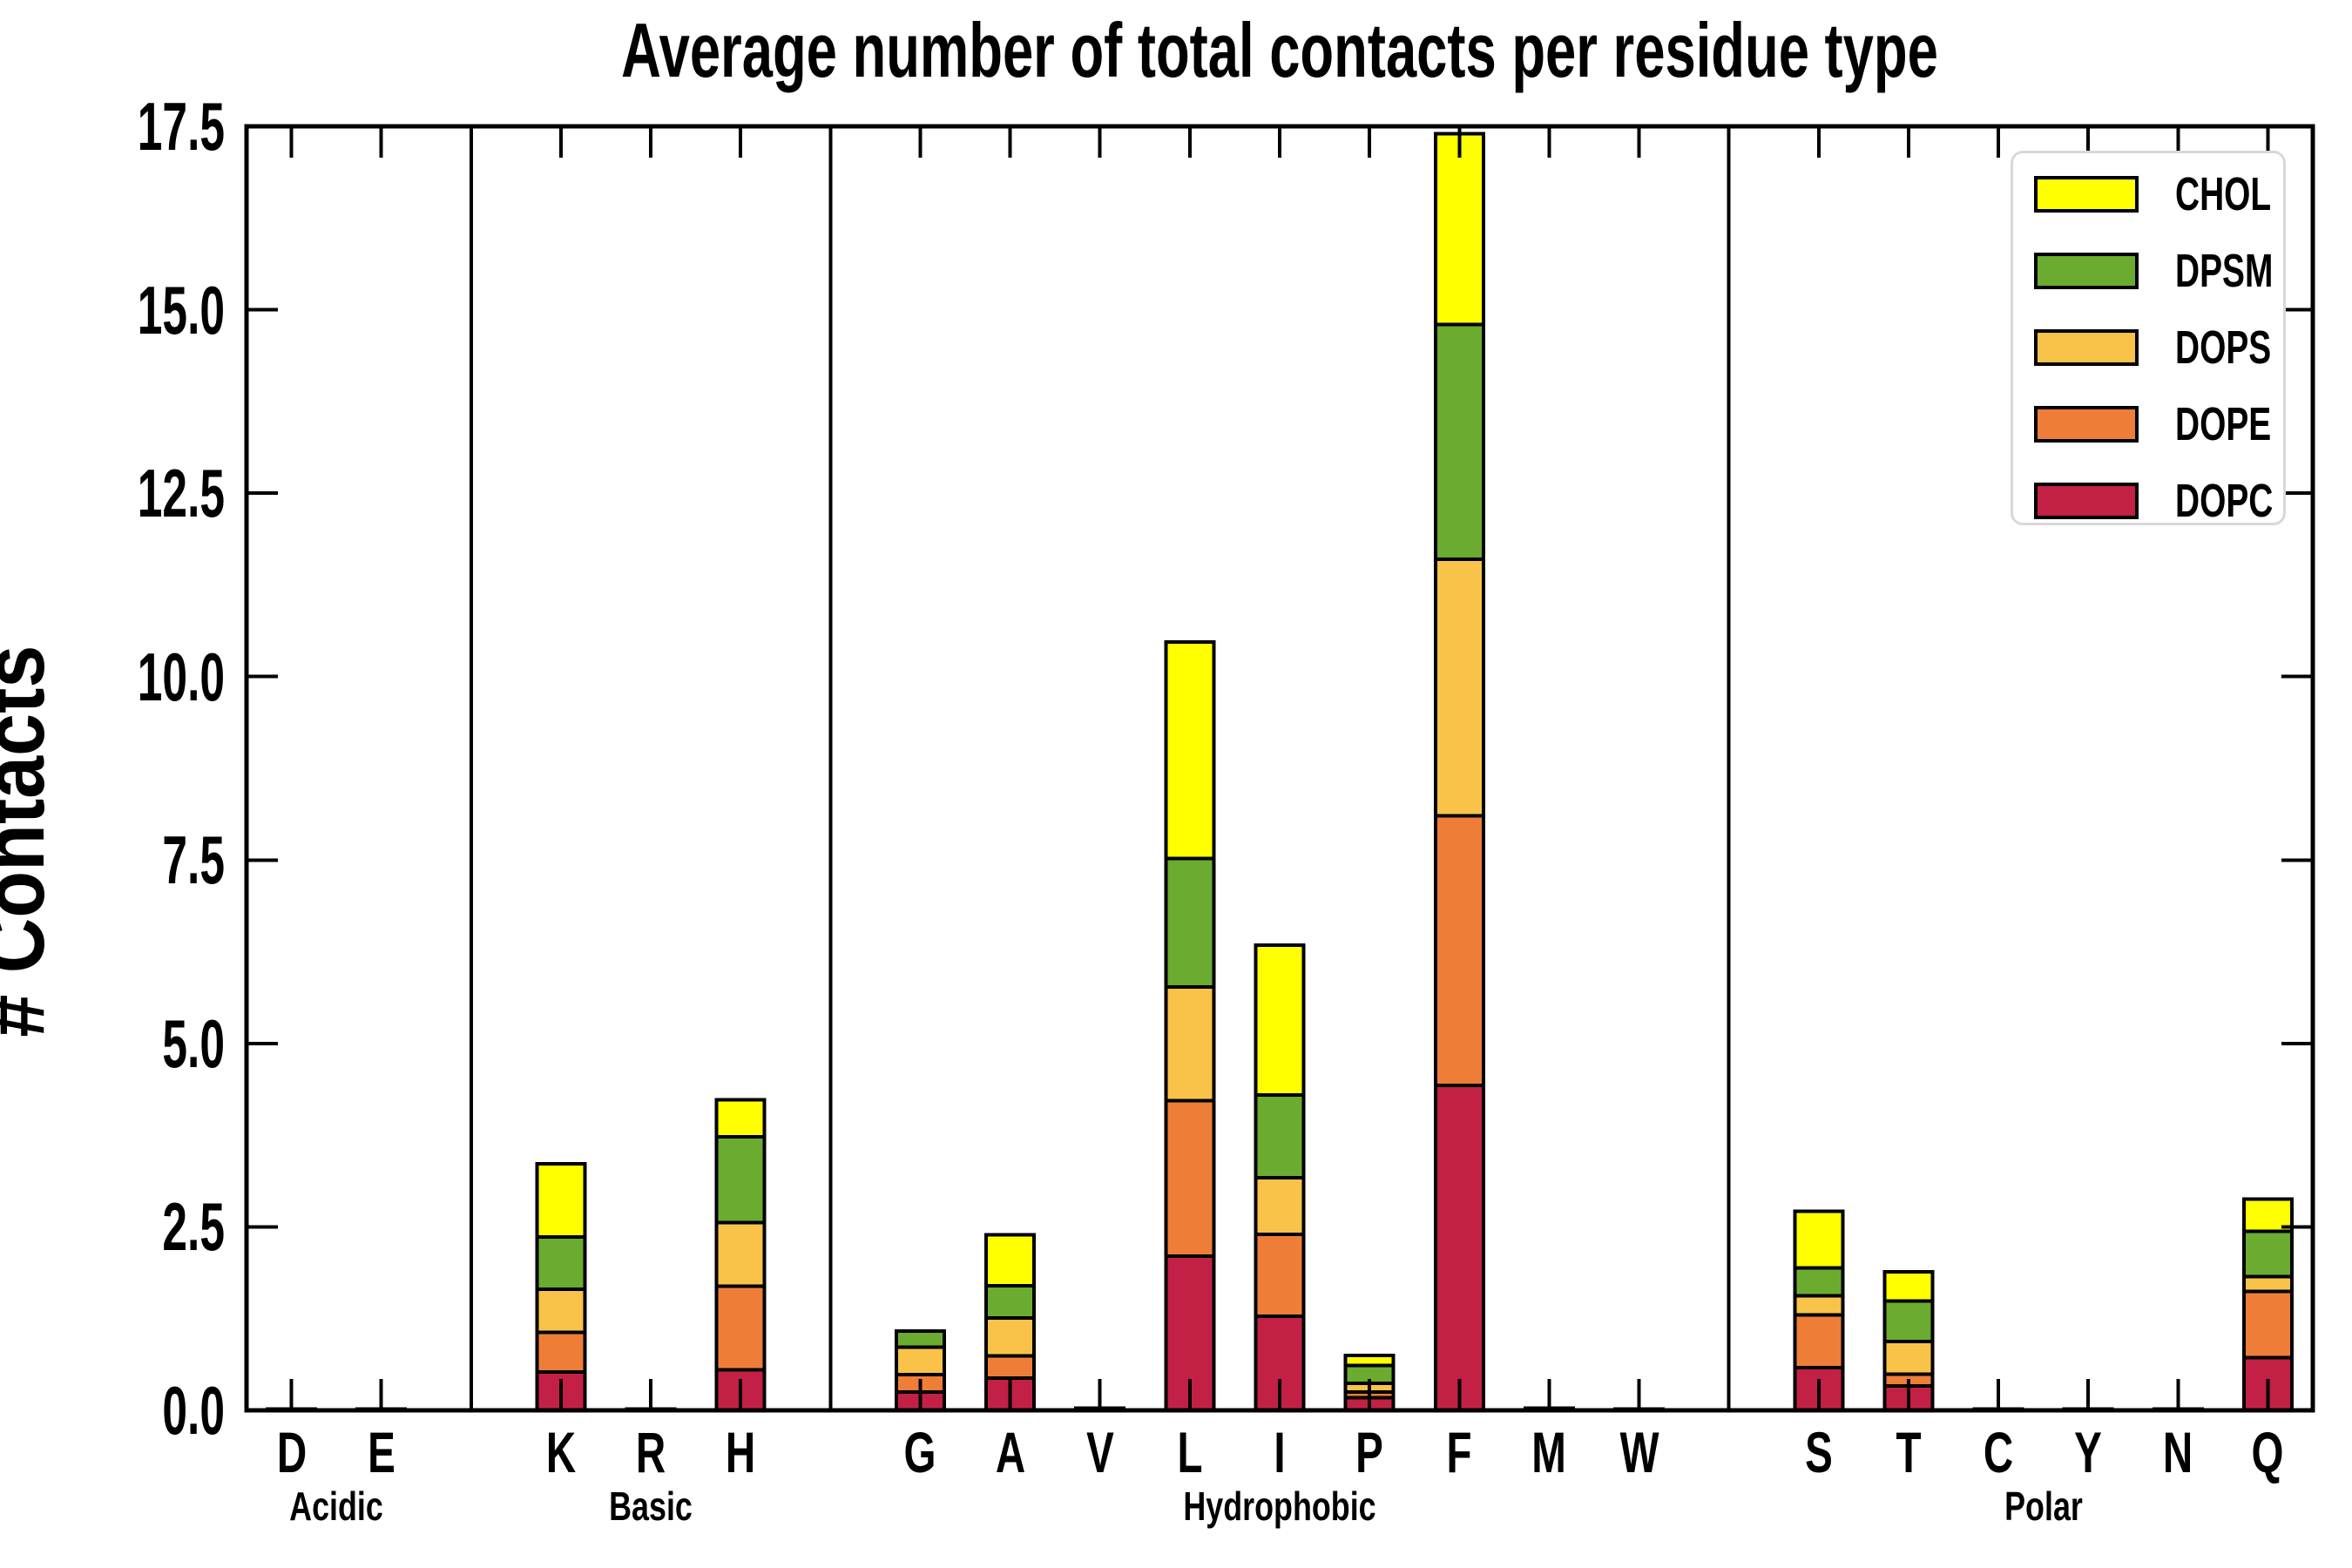 The height and width of the screenshot is (1568, 2352). Describe the element at coordinates (1280, 1275) in the screenshot. I see `bar-segment-I-DOPE` at that location.